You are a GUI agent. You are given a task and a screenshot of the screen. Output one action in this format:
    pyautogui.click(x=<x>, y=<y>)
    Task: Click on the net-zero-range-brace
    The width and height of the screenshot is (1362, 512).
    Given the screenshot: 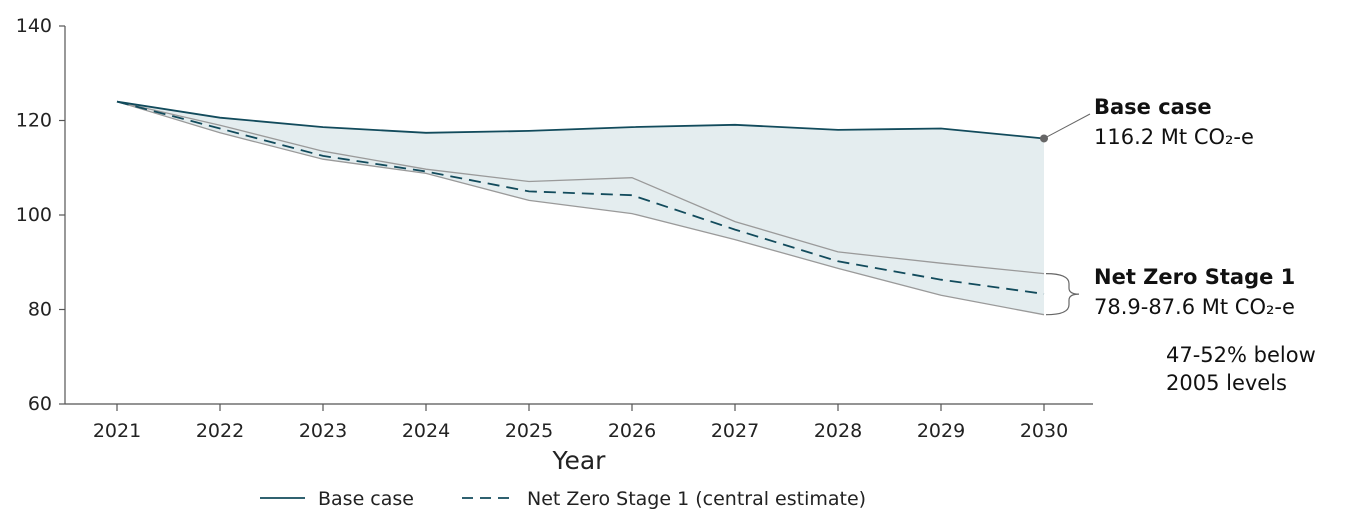 What is the action you would take?
    pyautogui.click(x=1062, y=294)
    